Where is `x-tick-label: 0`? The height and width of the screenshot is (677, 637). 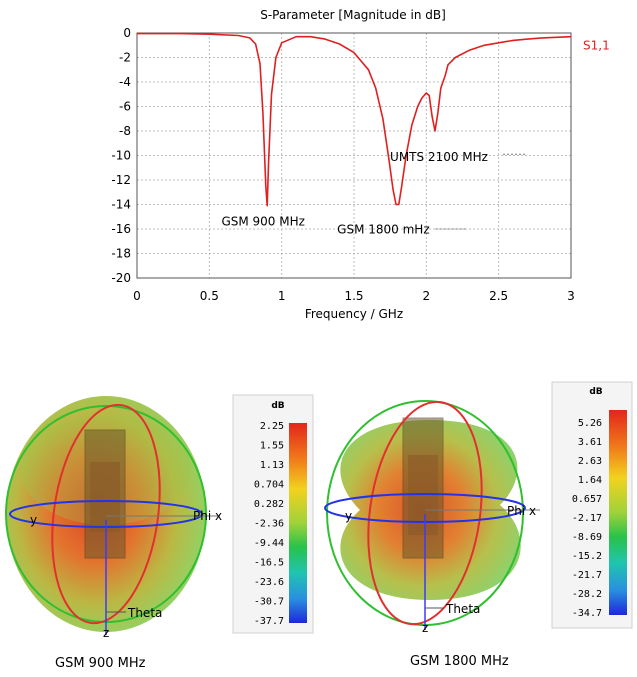 x-tick-label: 0 is located at coordinates (137, 296).